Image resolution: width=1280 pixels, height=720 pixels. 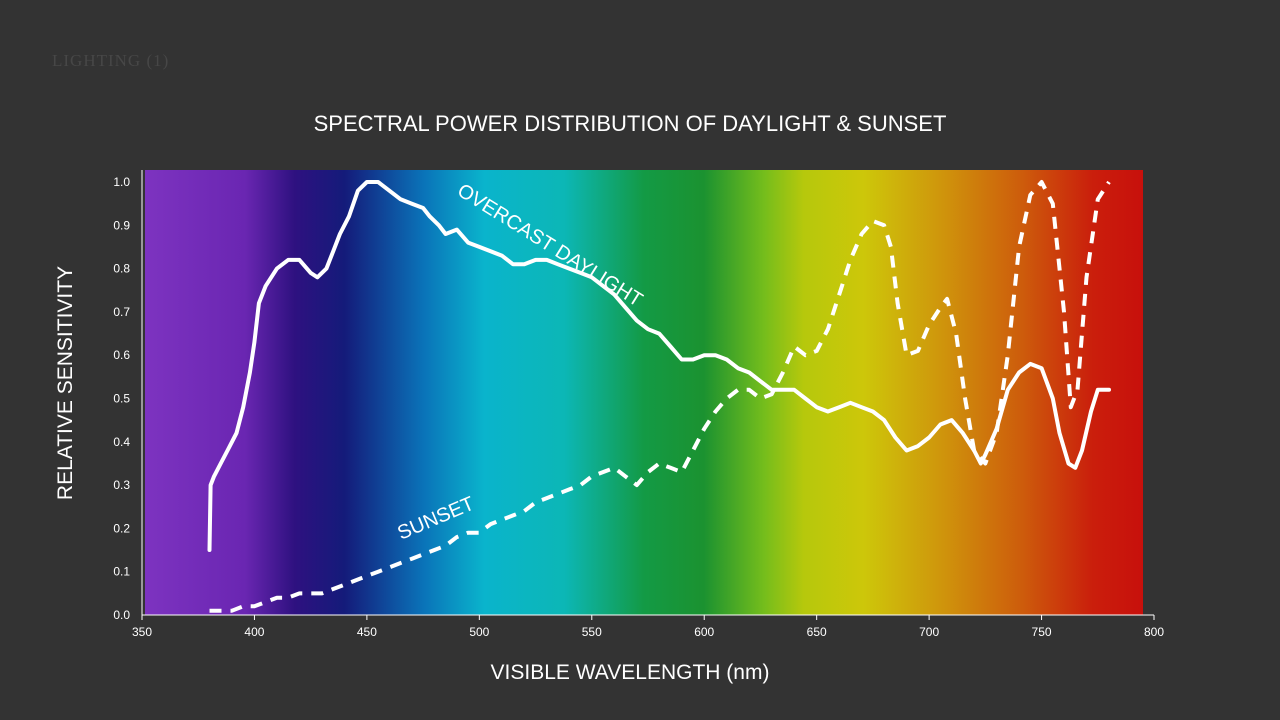 I want to click on y-tick-label: 0.2, so click(x=121, y=528).